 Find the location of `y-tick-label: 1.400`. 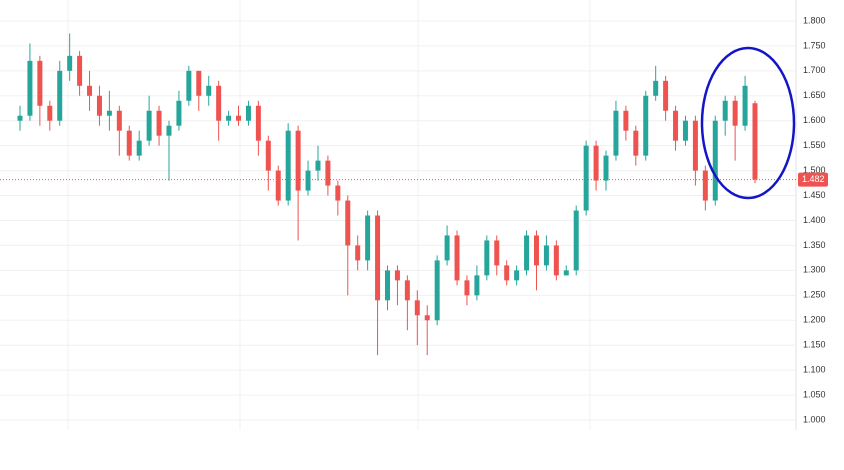

y-tick-label: 1.400 is located at coordinates (814, 220).